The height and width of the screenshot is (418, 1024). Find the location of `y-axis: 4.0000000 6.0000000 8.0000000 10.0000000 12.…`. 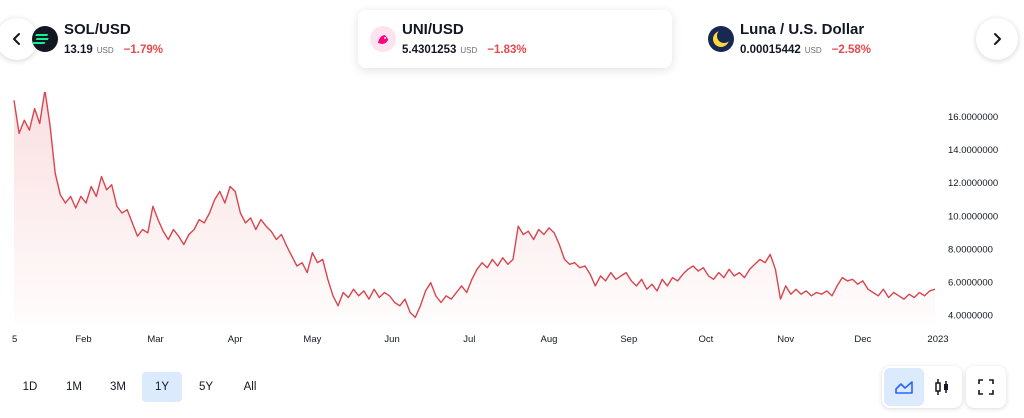

y-axis: 4.0000000 6.0000000 8.0000000 10.0000000 12.… is located at coordinates (973, 217).